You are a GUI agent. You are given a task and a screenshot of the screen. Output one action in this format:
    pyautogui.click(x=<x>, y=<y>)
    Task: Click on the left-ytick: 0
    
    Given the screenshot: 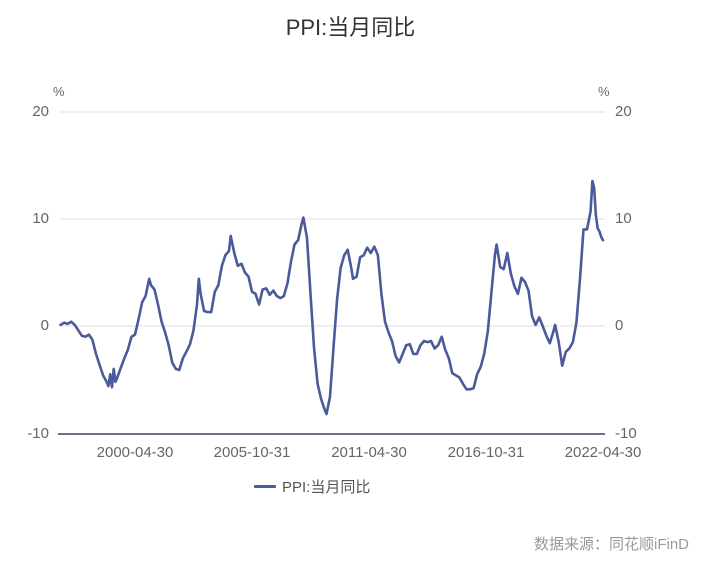 What is the action you would take?
    pyautogui.click(x=44, y=325)
    